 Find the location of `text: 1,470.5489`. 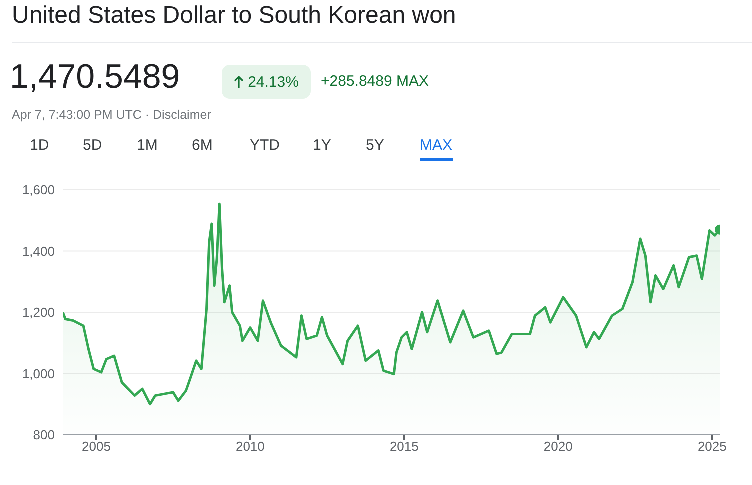

text: 1,470.5489 is located at coordinates (95, 77).